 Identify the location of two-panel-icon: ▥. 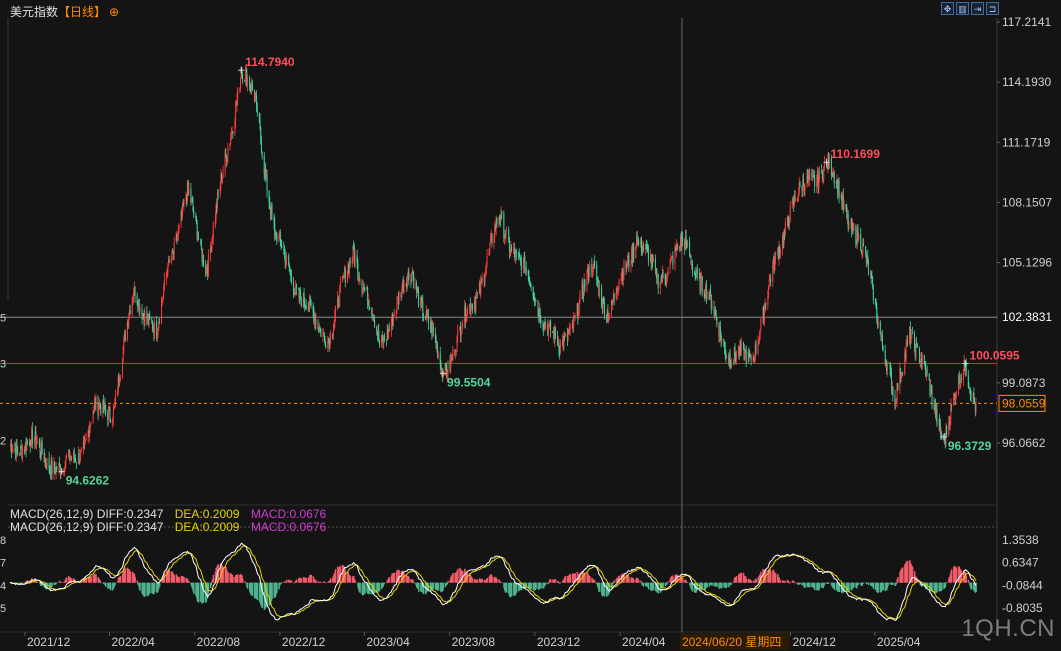
(962, 8).